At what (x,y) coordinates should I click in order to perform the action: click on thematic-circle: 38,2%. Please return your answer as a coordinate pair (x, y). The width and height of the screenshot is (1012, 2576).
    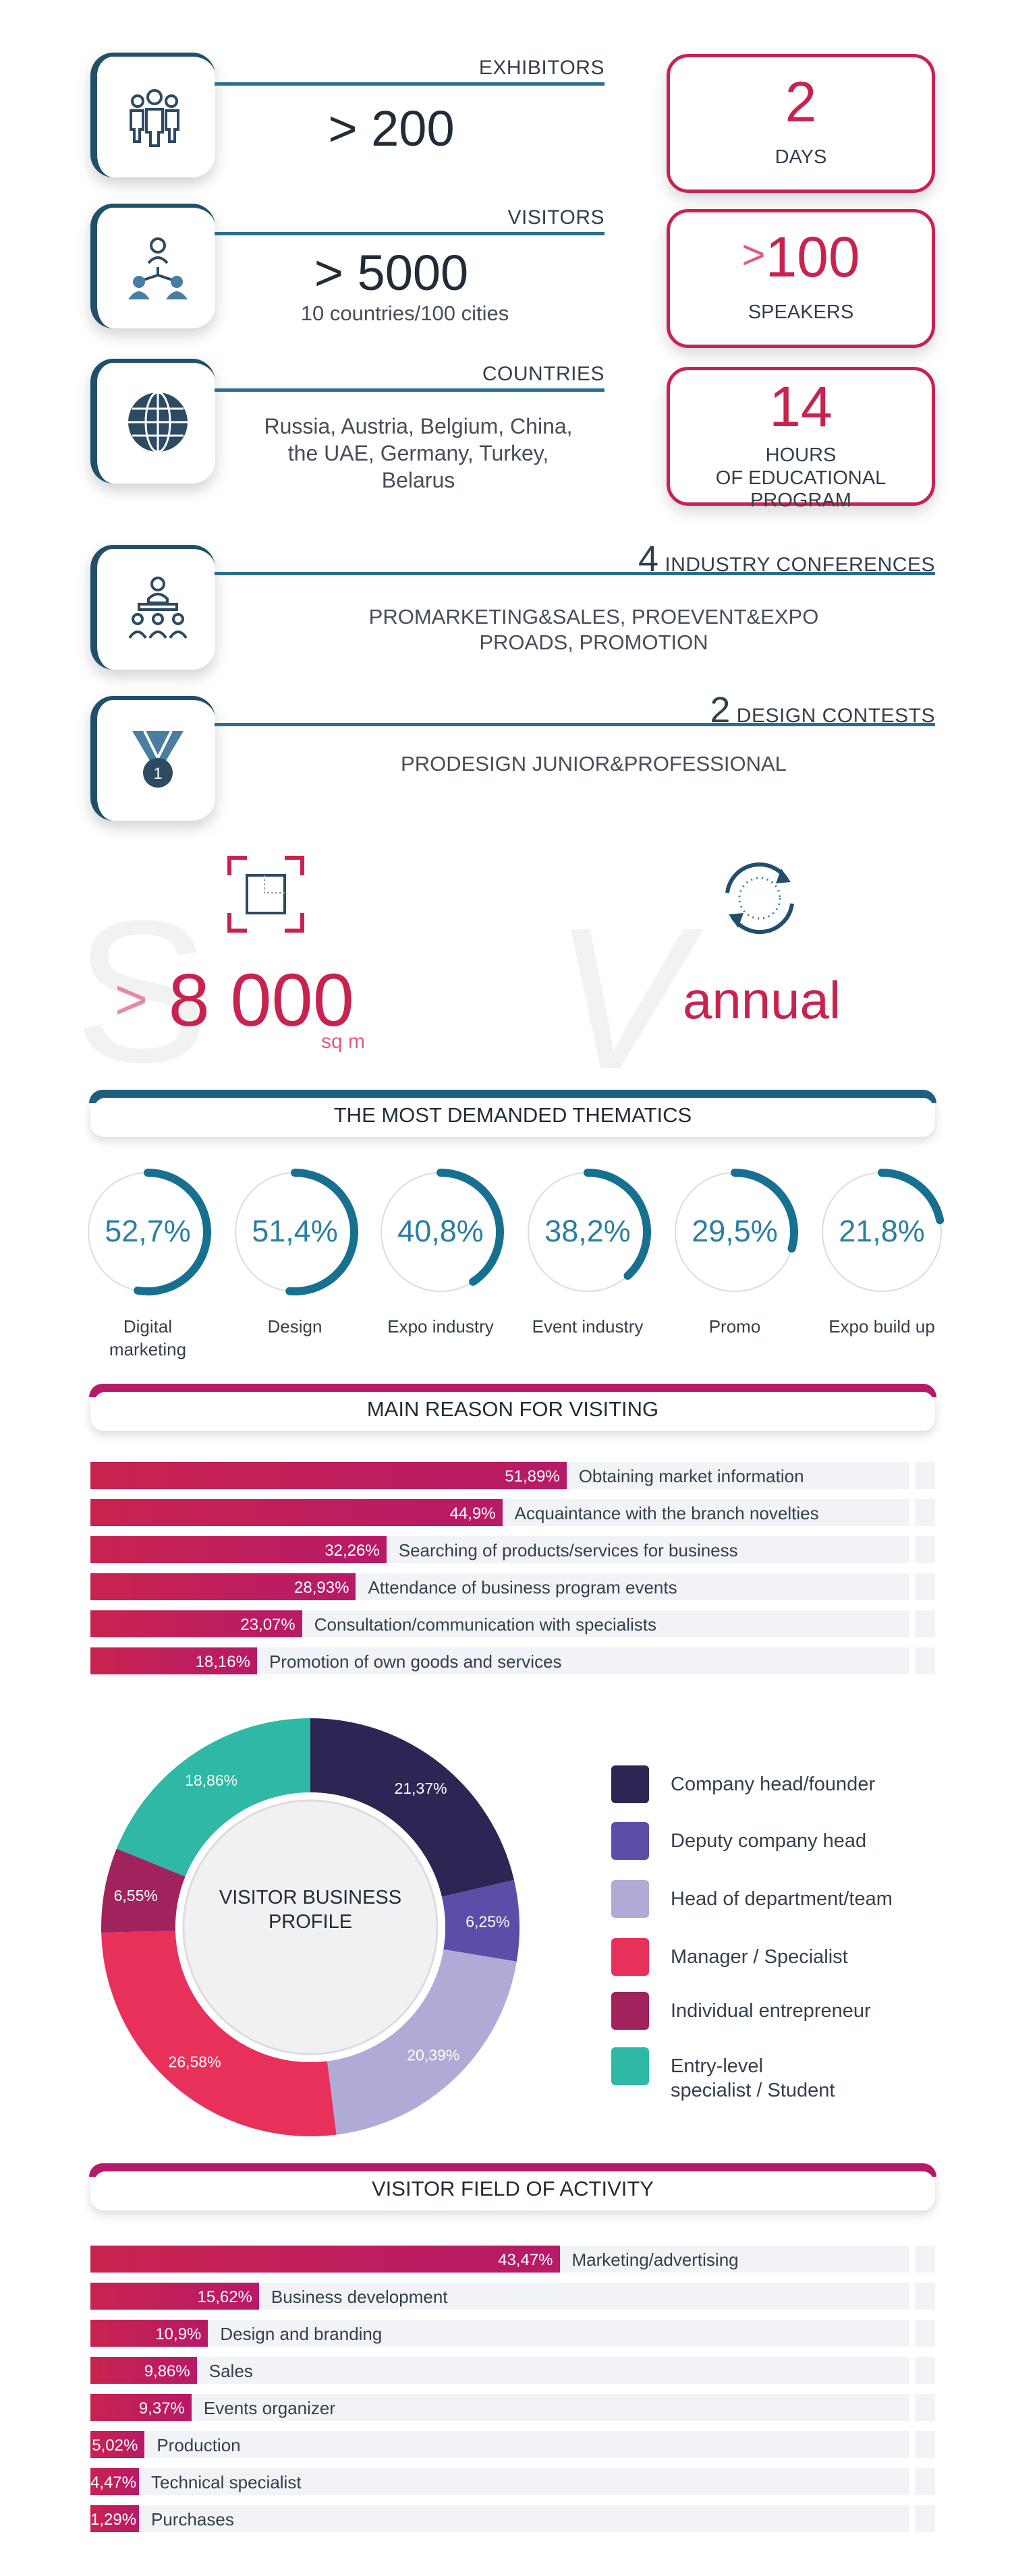
    Looking at the image, I should click on (588, 1232).